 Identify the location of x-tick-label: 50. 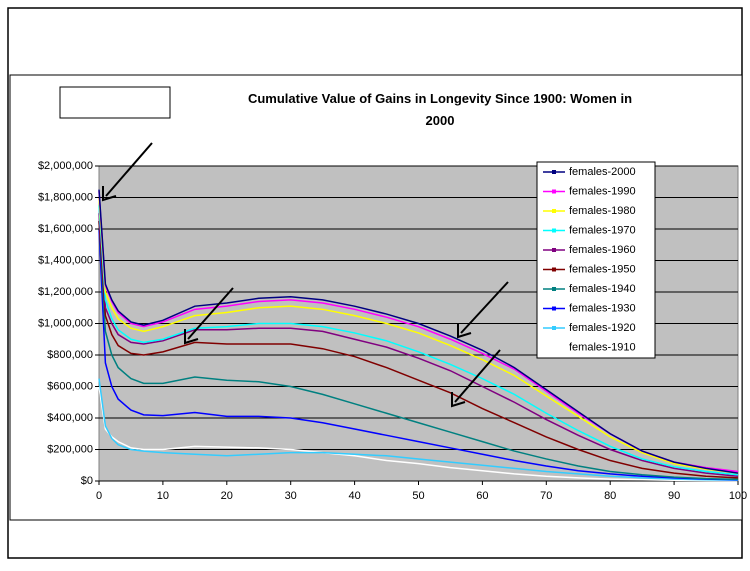
(418, 496).